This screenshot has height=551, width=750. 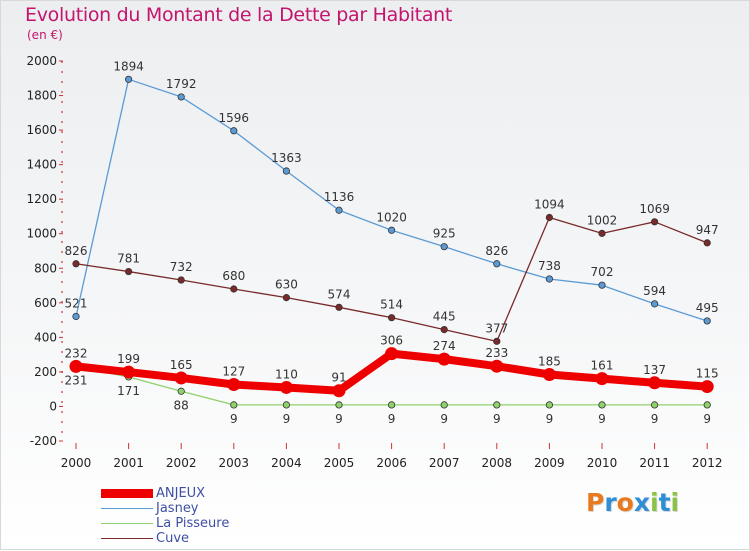 I want to click on legend-item: La Pisseure, so click(x=165, y=523).